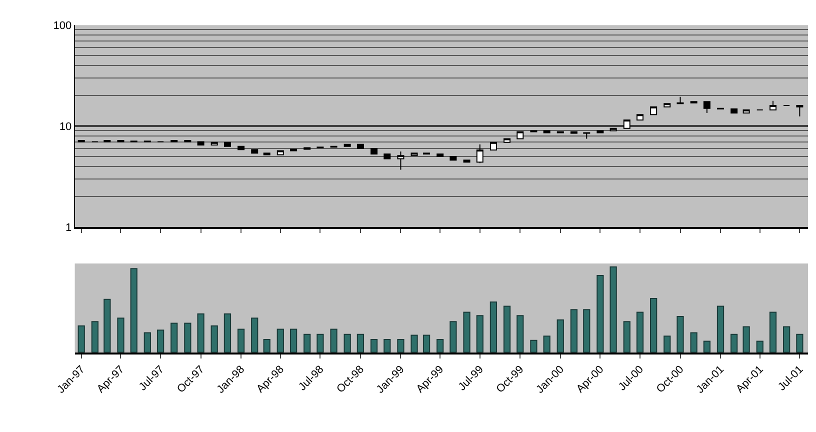 The height and width of the screenshot is (432, 816). What do you see at coordinates (68, 228) in the screenshot?
I see `y-tick-label: 1` at bounding box center [68, 228].